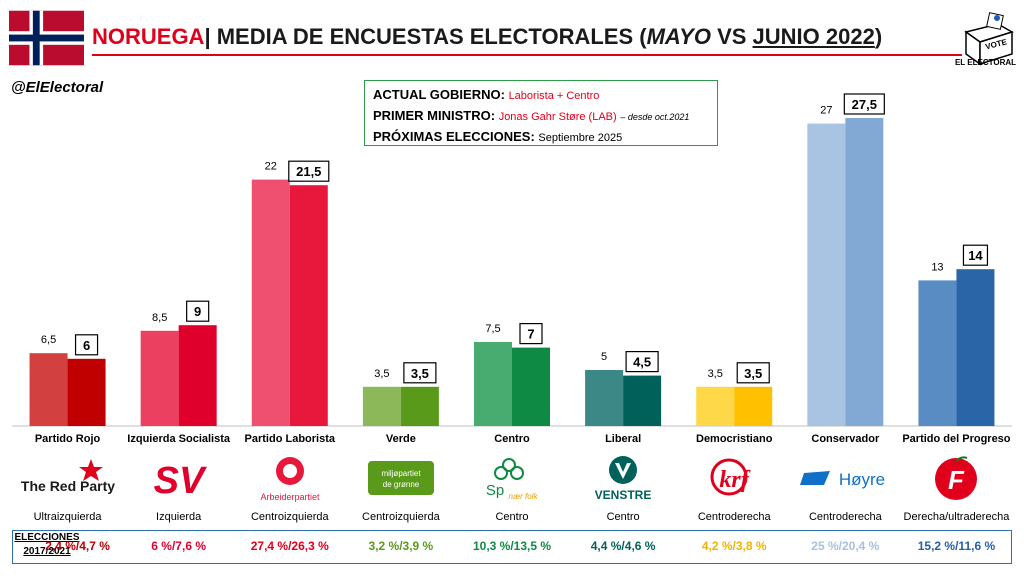 The image size is (1024, 582). Describe the element at coordinates (541, 137) in the screenshot. I see `info-next-row: PRÓXIMAS ELECCIONES: Septiembre 2025` at that location.